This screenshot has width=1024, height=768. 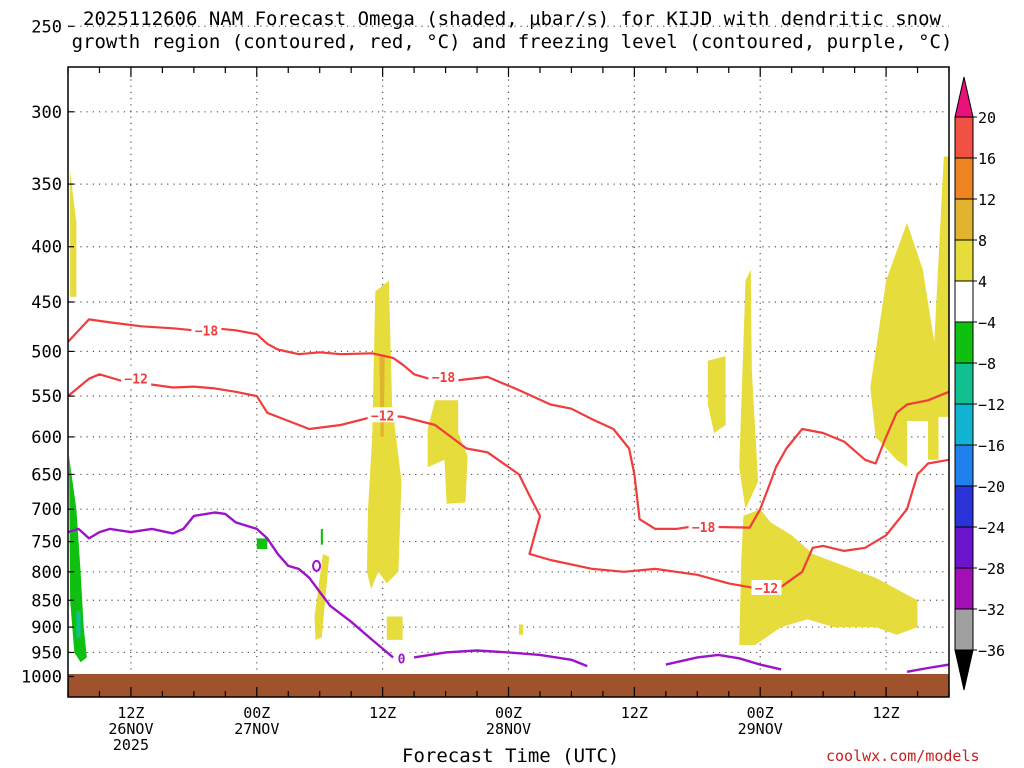 I want to click on x-tick-label-54-1: 12Z, so click(x=634, y=713).